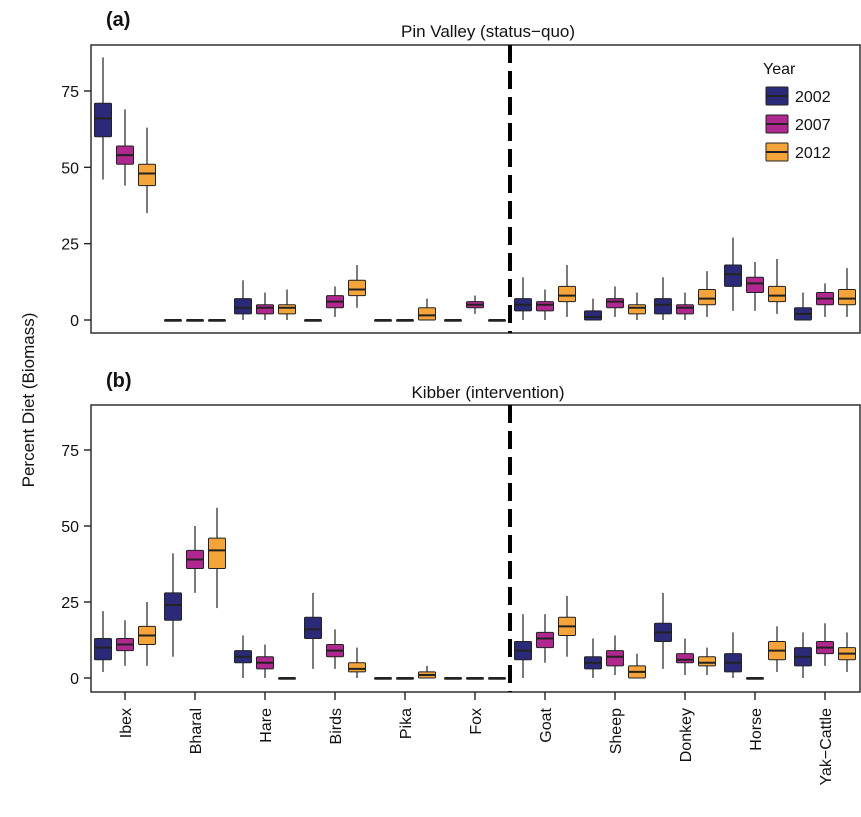 This screenshot has height=817, width=861. I want to click on panel-b-y-tick-label-50: 50, so click(70, 527).